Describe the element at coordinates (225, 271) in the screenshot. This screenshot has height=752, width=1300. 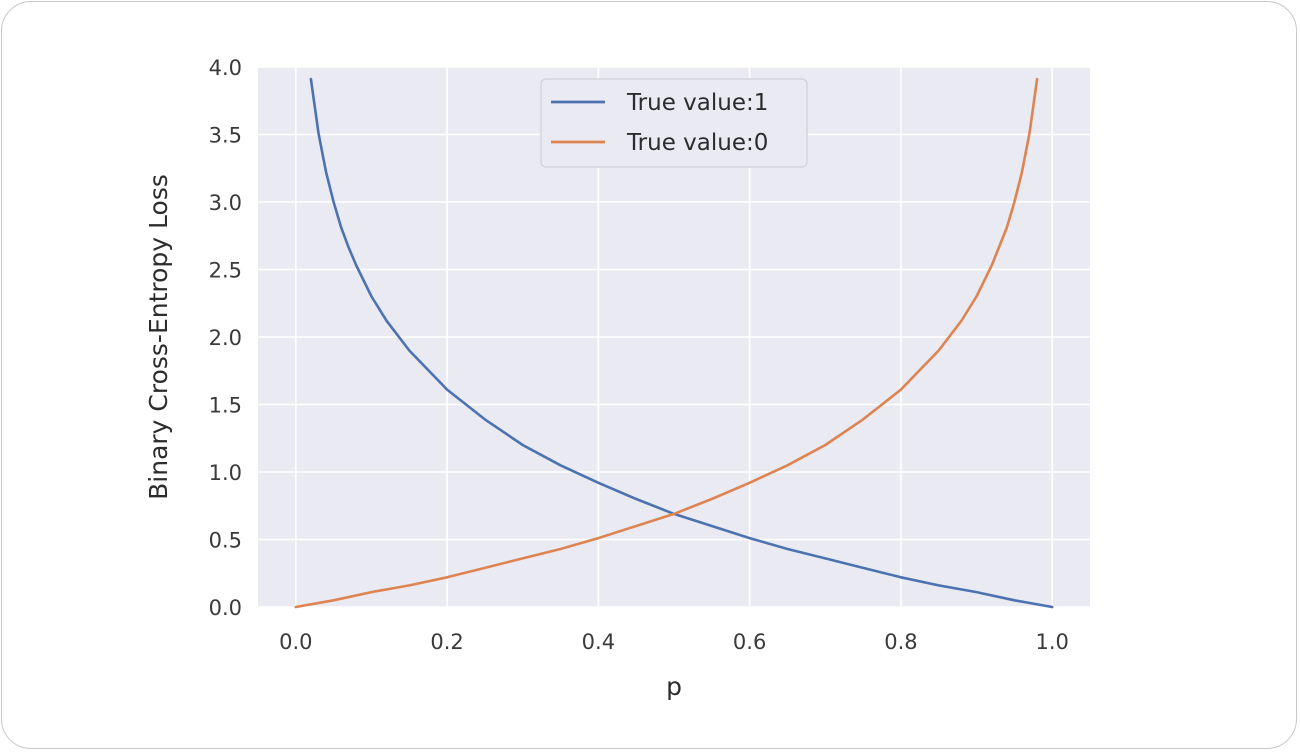
I see `y-tick-label: 2.5` at that location.